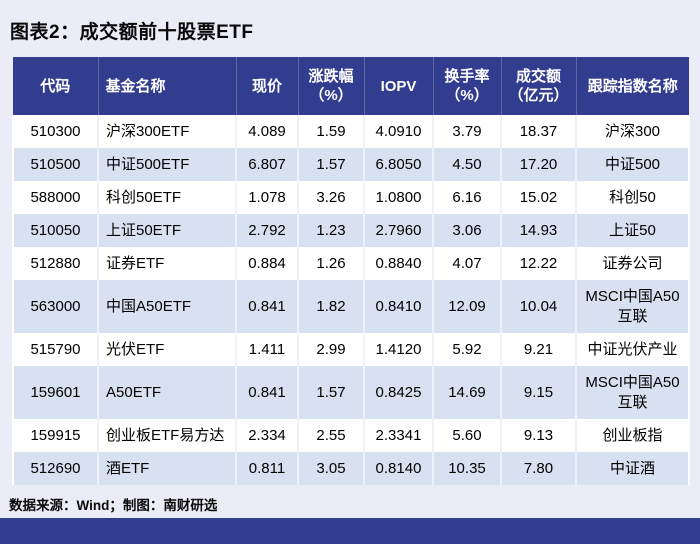 This screenshot has width=700, height=544. What do you see at coordinates (467, 131) in the screenshot?
I see `table-cell: 3.79` at bounding box center [467, 131].